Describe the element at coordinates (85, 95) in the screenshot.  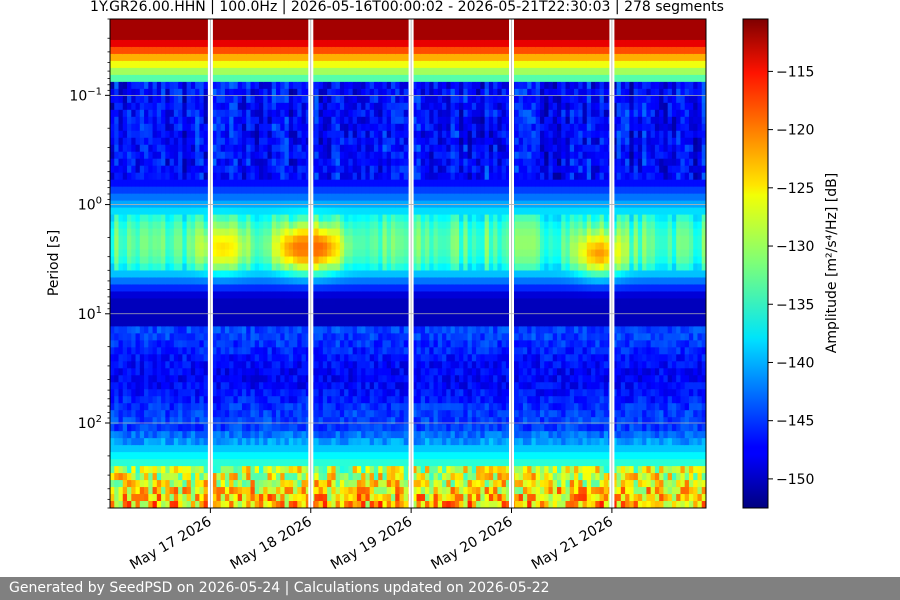
I see `y-tick-label: 10⁻¹` at that location.